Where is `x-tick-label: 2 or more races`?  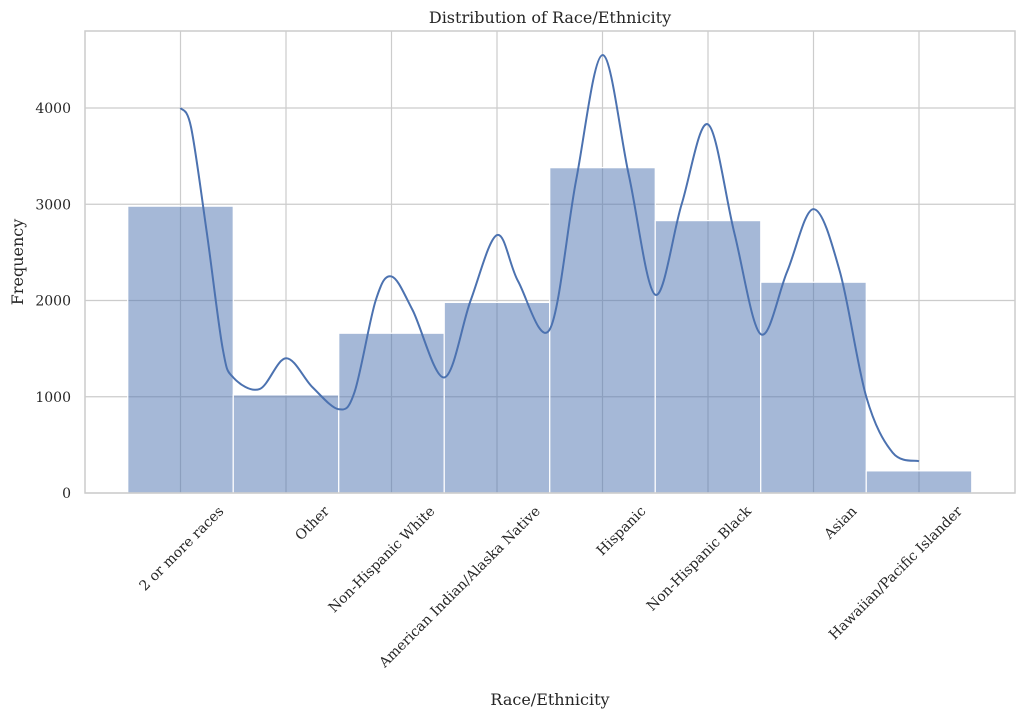
x-tick-label: 2 or more races is located at coordinates (182, 549).